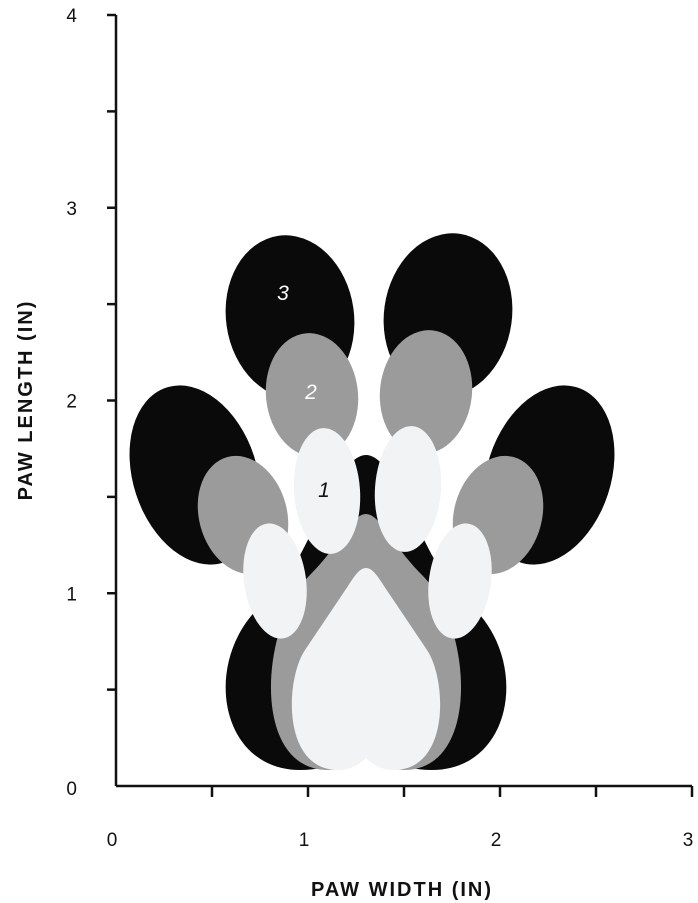 This screenshot has width=698, height=903. Describe the element at coordinates (496, 840) in the screenshot. I see `x-tick-label: 2` at that location.